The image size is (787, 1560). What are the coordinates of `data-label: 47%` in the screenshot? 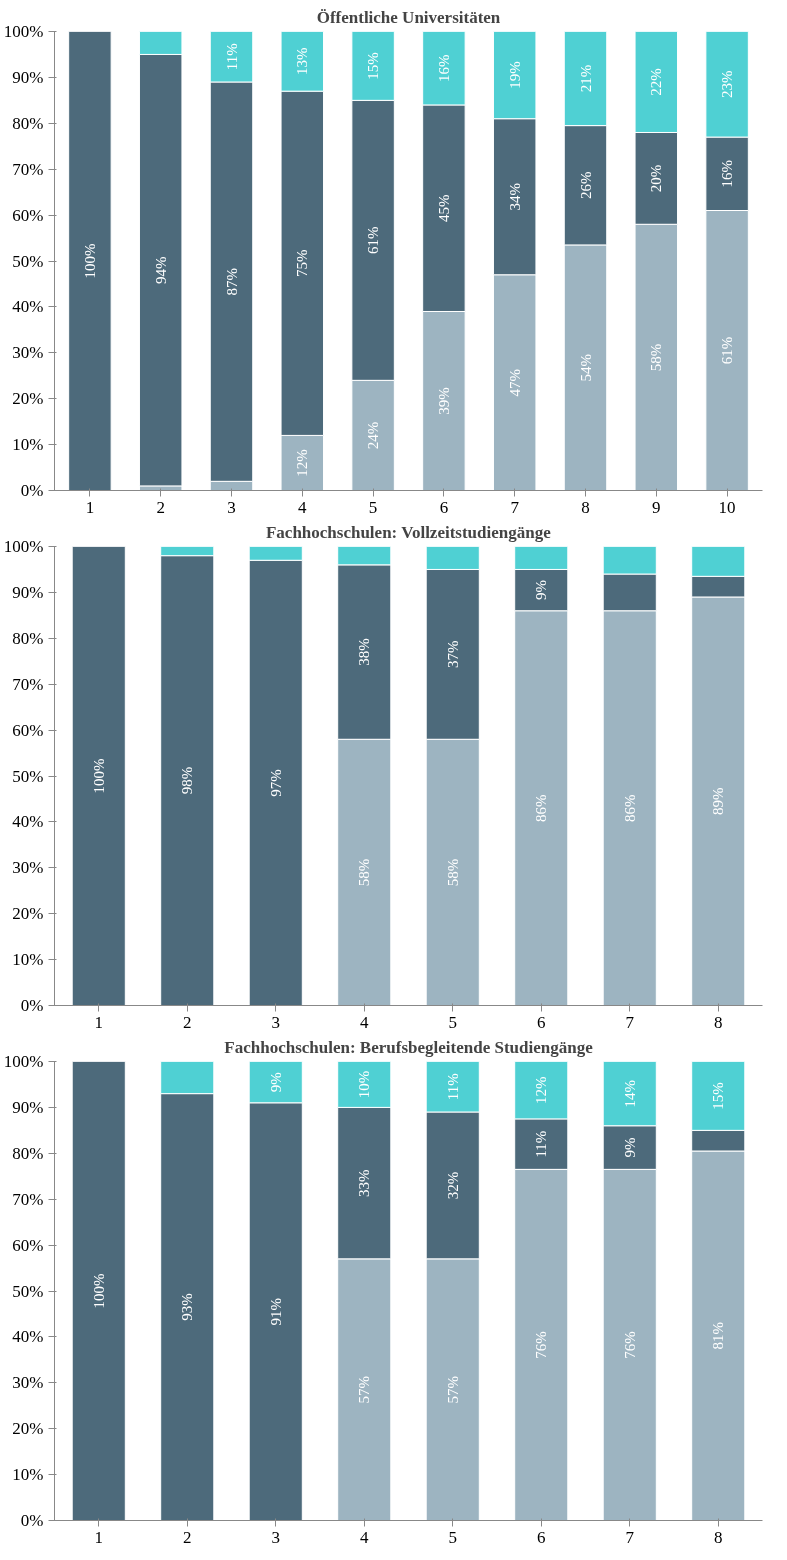 It's located at (514, 382).